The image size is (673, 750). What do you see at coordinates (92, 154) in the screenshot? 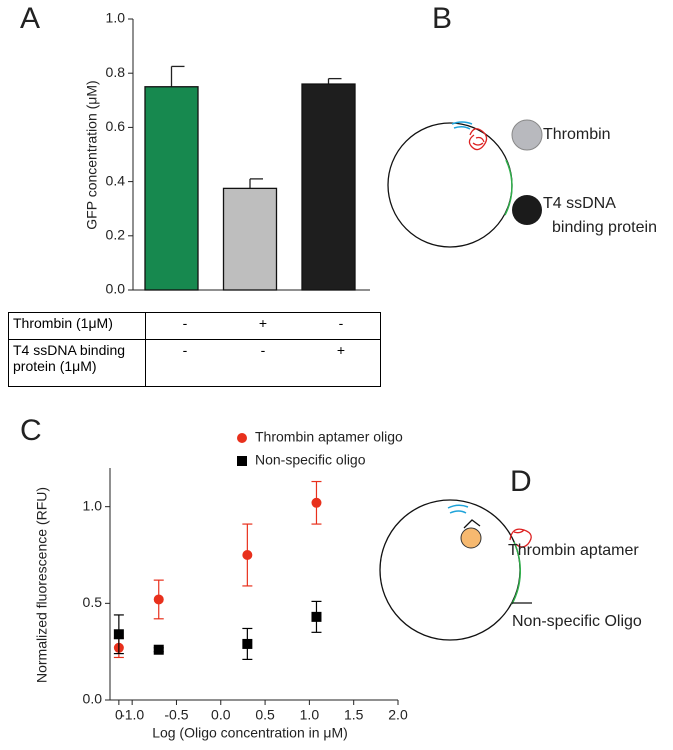
I see `y-axis-label: GFP concentration (μM)` at bounding box center [92, 154].